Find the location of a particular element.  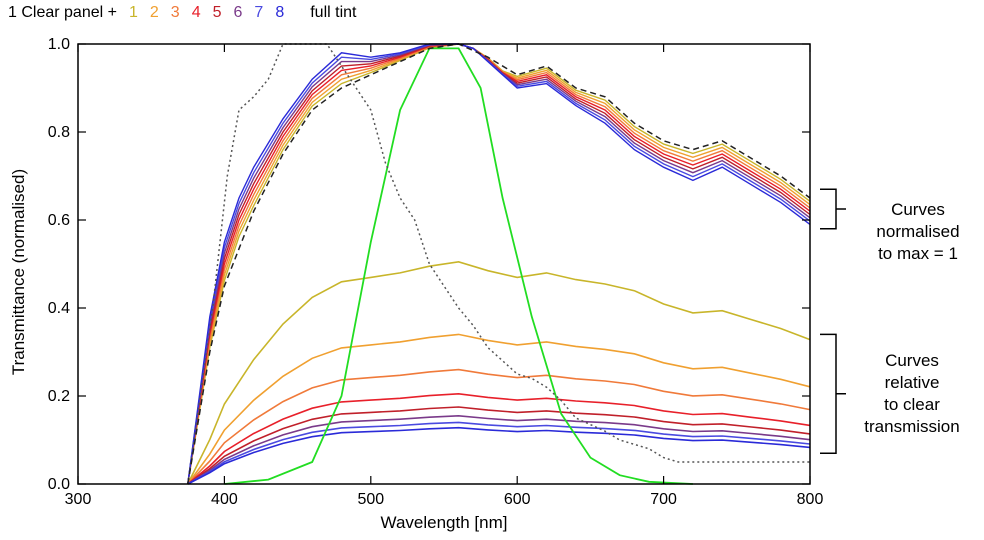

annotation-relative-line: to clear is located at coordinates (912, 404).